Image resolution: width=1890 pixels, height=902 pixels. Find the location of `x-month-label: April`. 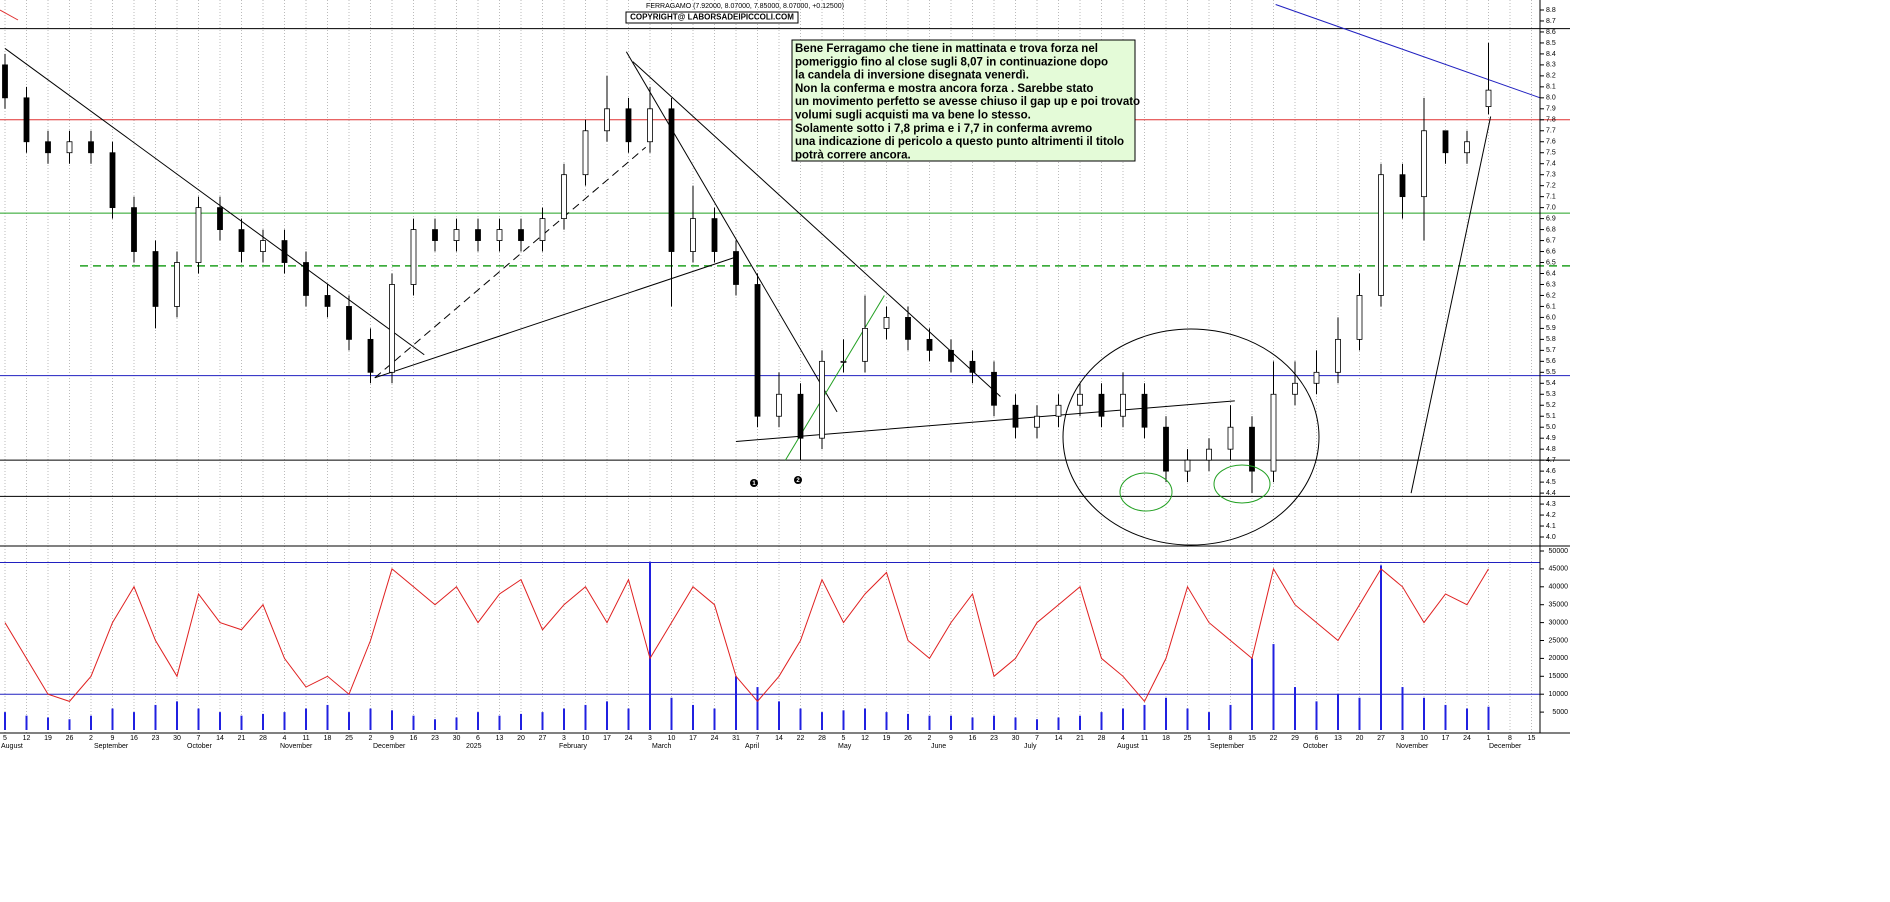

x-month-label: April is located at coordinates (752, 746).